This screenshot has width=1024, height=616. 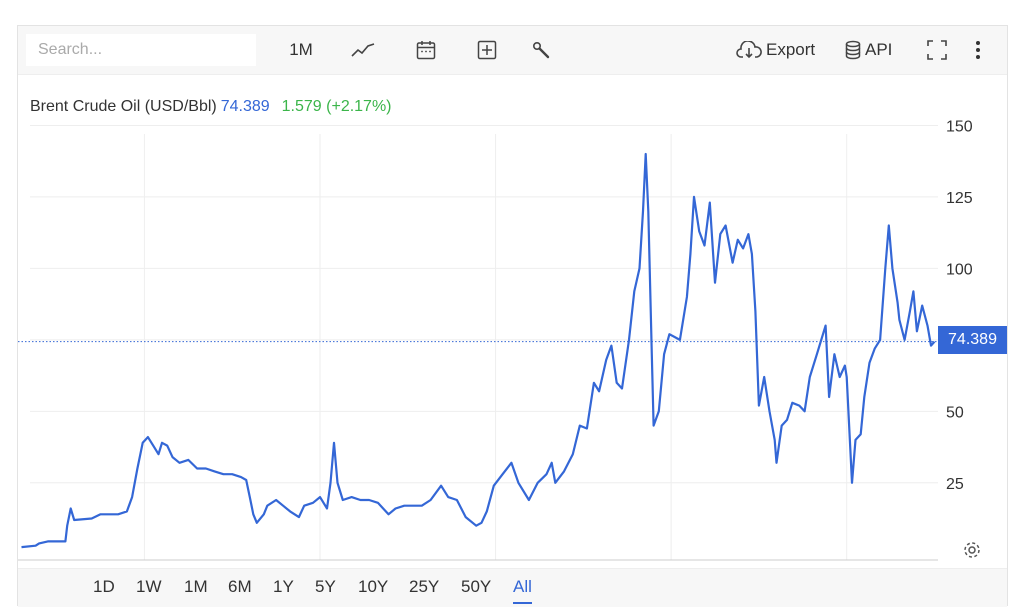 What do you see at coordinates (879, 49) in the screenshot?
I see `api-label: API` at bounding box center [879, 49].